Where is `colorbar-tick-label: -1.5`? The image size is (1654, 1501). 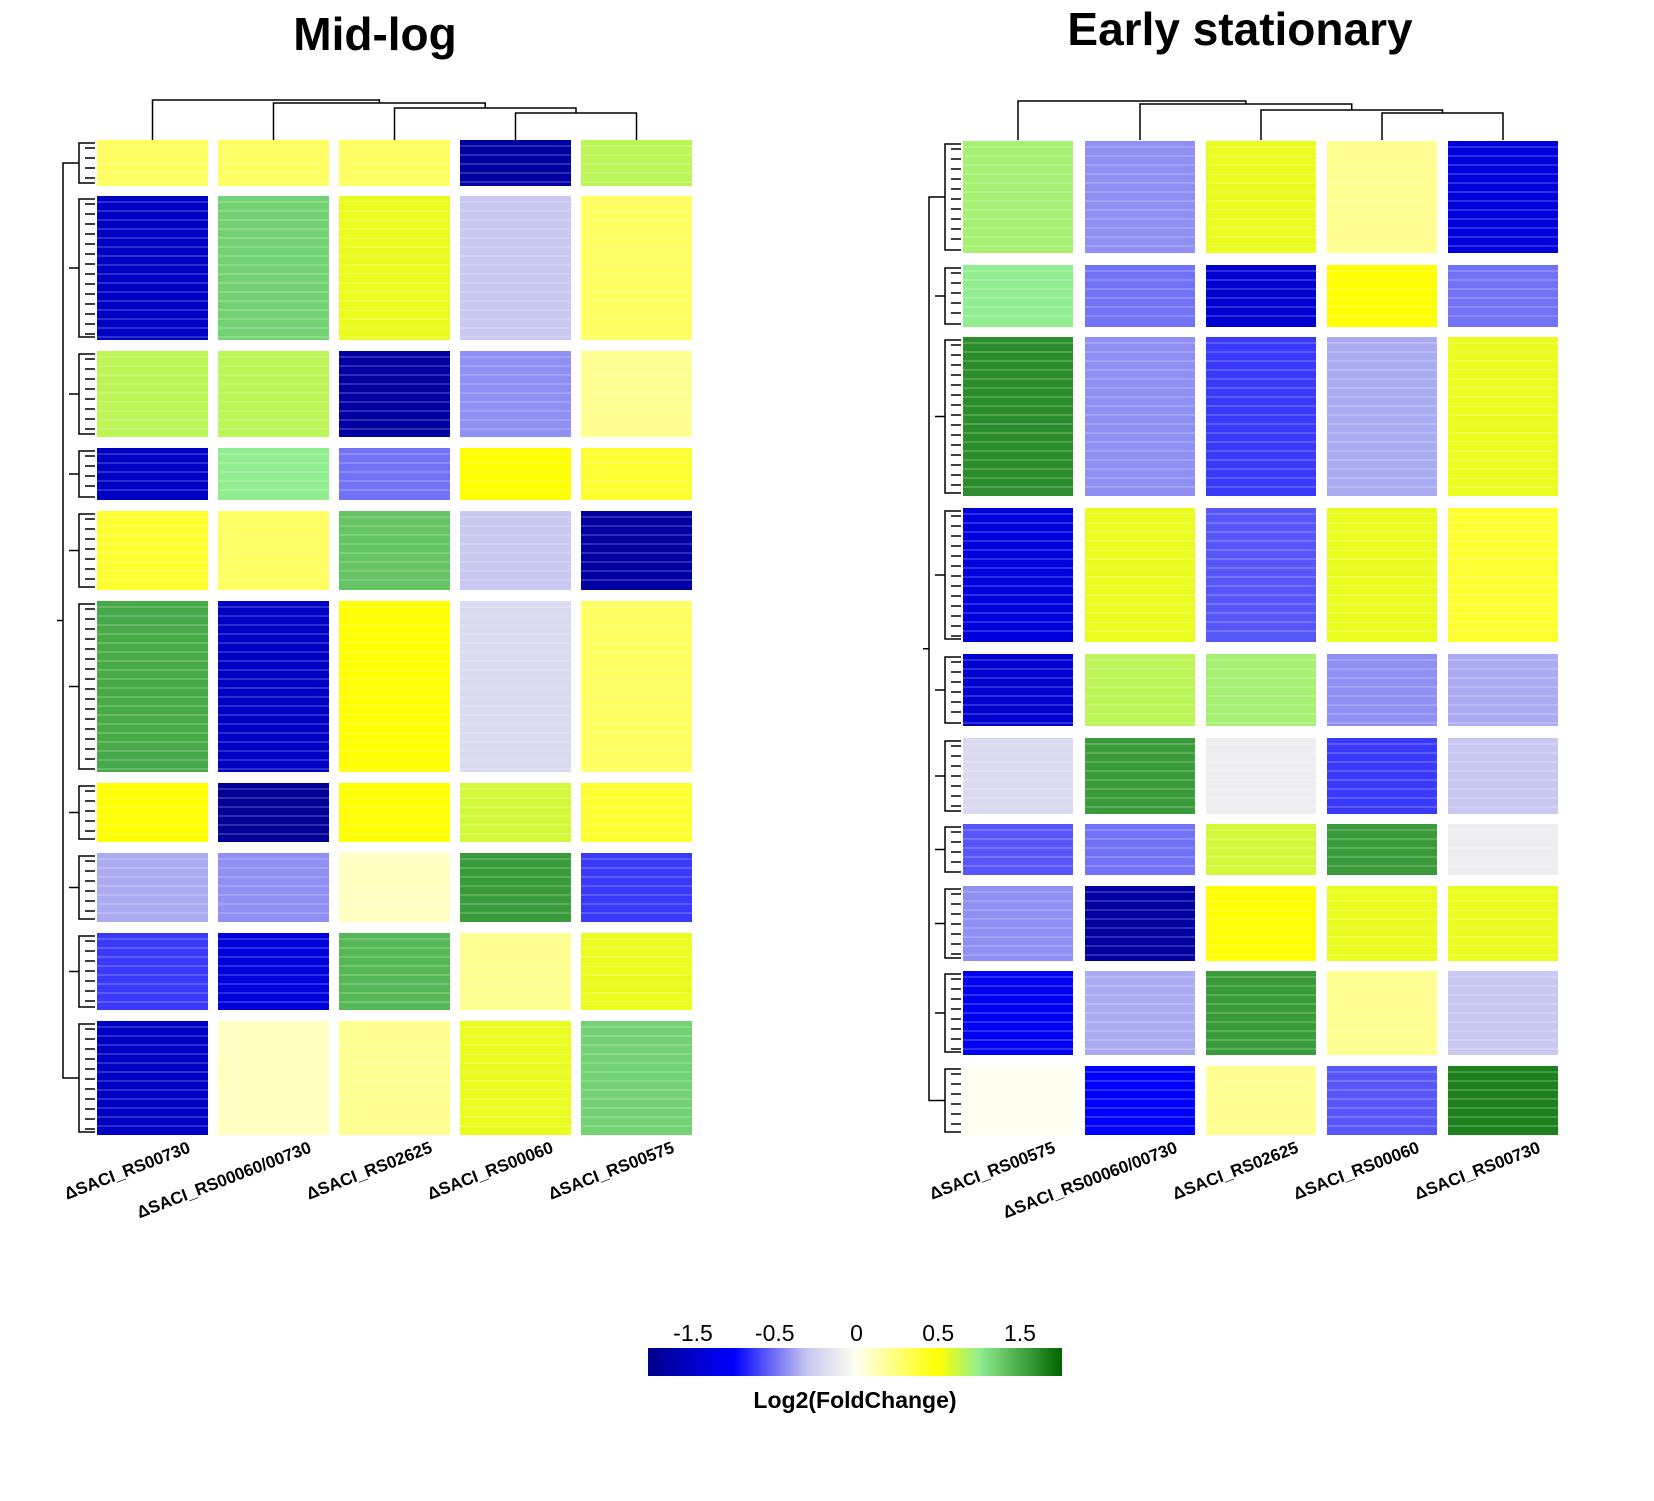 colorbar-tick-label: -1.5 is located at coordinates (693, 1333).